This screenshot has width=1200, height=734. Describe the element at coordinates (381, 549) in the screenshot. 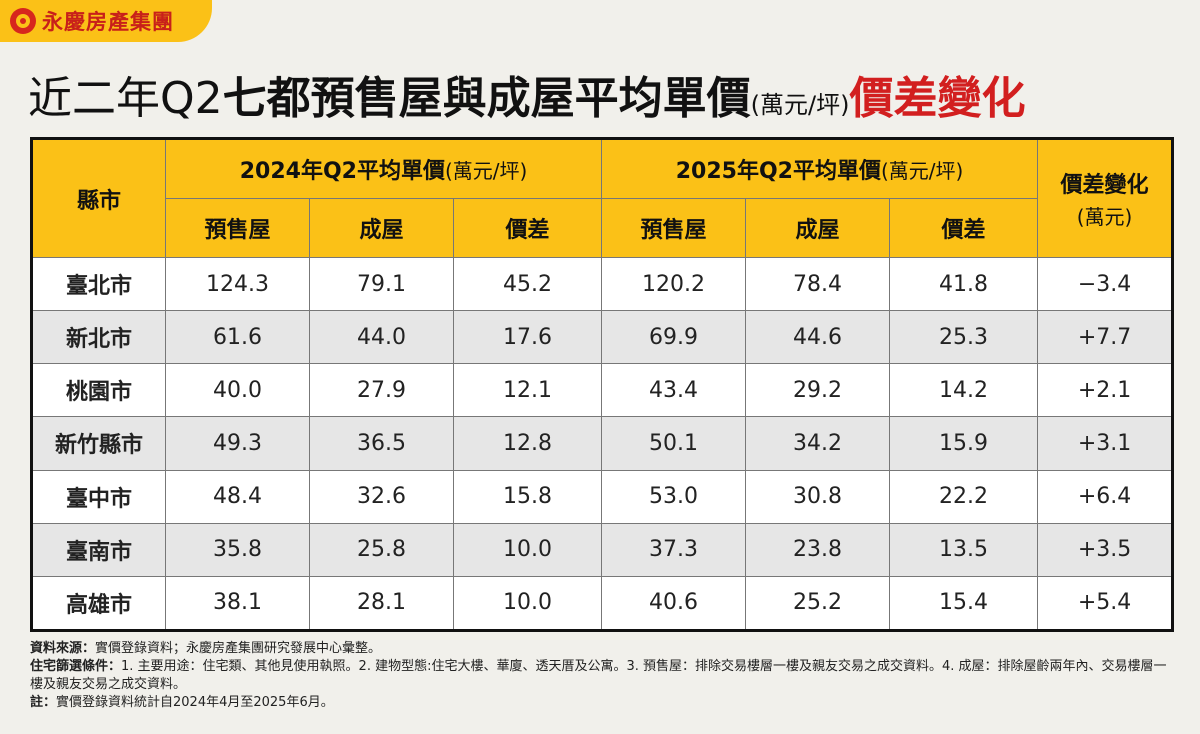

I see `cell-2024-existing: 25.8` at that location.